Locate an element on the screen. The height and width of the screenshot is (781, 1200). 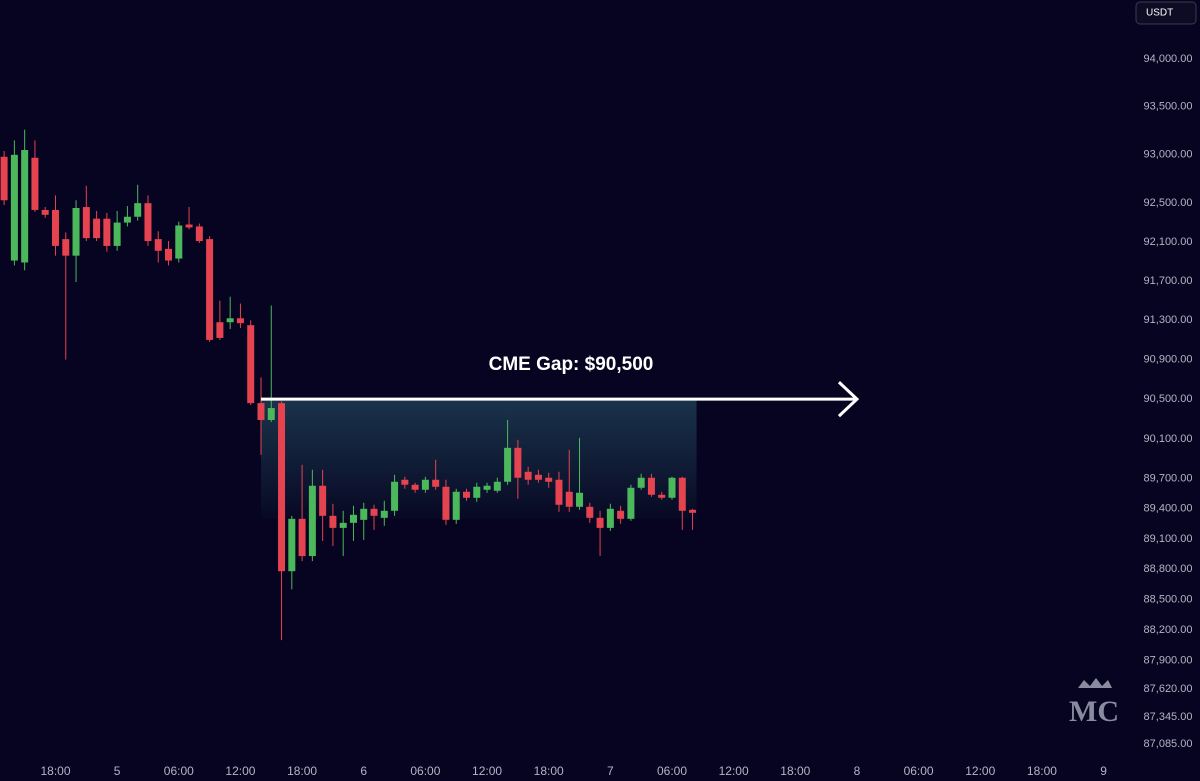
y-tick-label: 89,100.00 is located at coordinates (1168, 539).